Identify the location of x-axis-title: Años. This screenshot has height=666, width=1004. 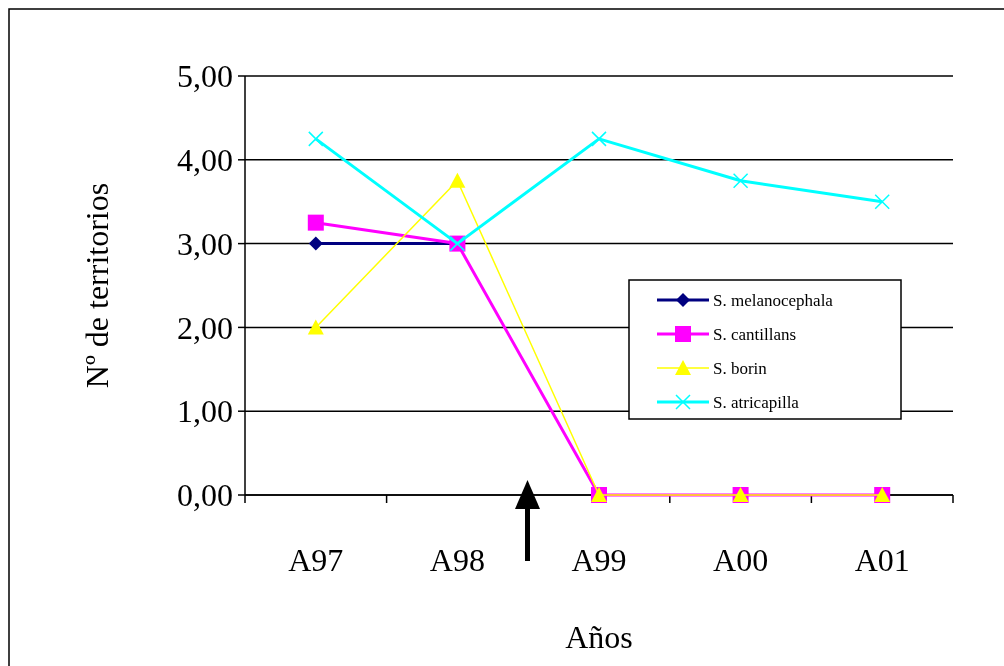
(599, 637).